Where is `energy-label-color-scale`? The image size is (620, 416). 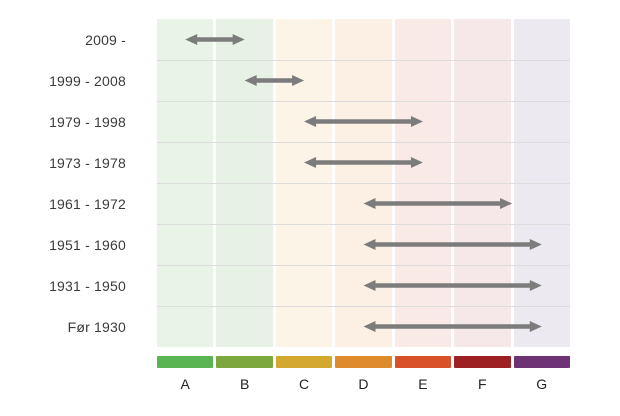
energy-label-color-scale is located at coordinates (363, 362).